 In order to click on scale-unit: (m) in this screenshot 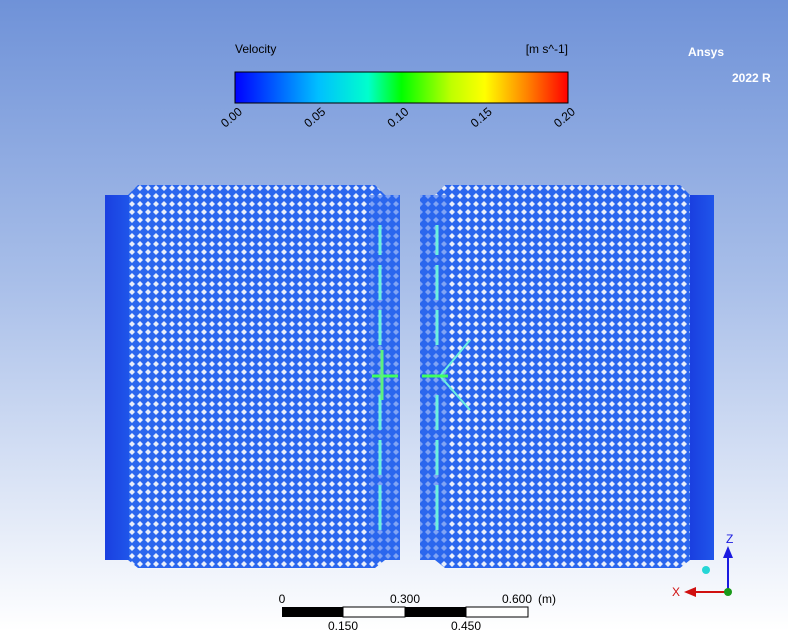, I will do `click(547, 599)`.